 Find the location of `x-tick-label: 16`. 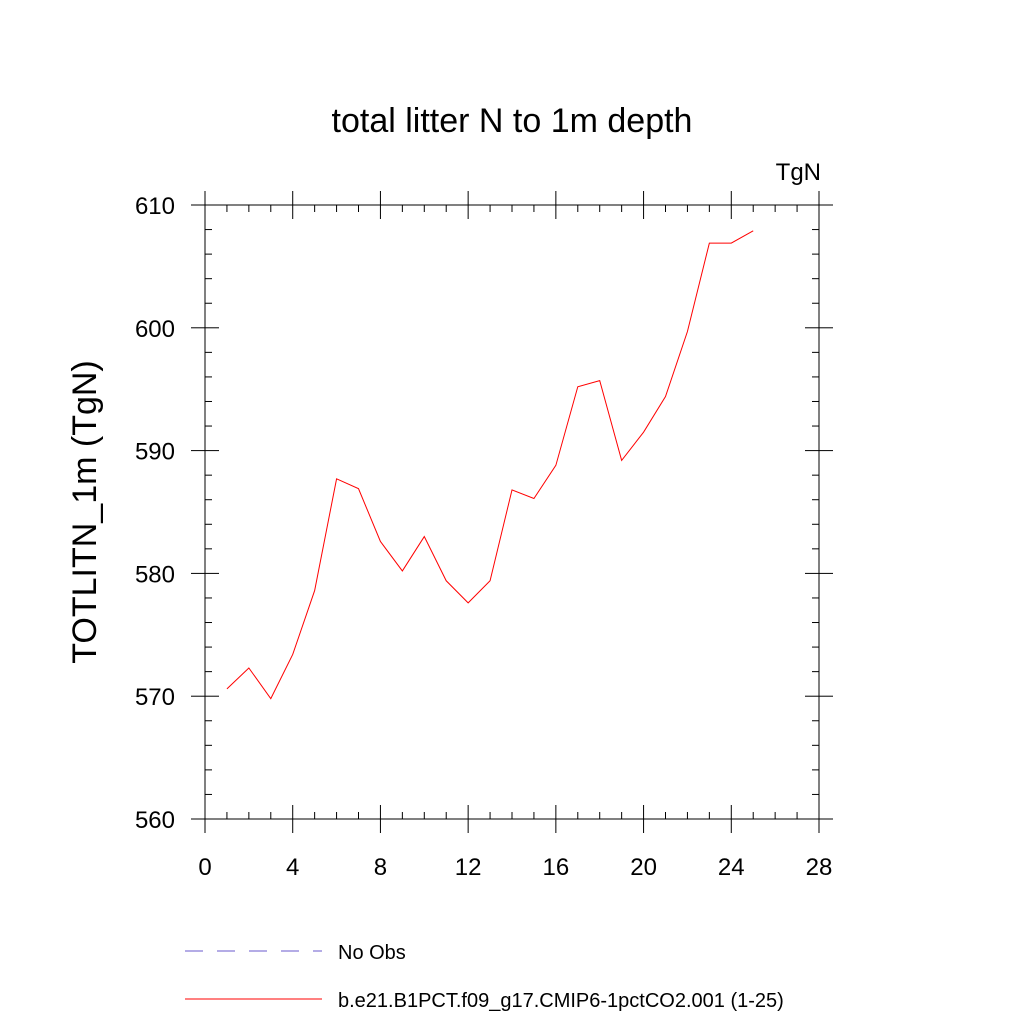

x-tick-label: 16 is located at coordinates (556, 867).